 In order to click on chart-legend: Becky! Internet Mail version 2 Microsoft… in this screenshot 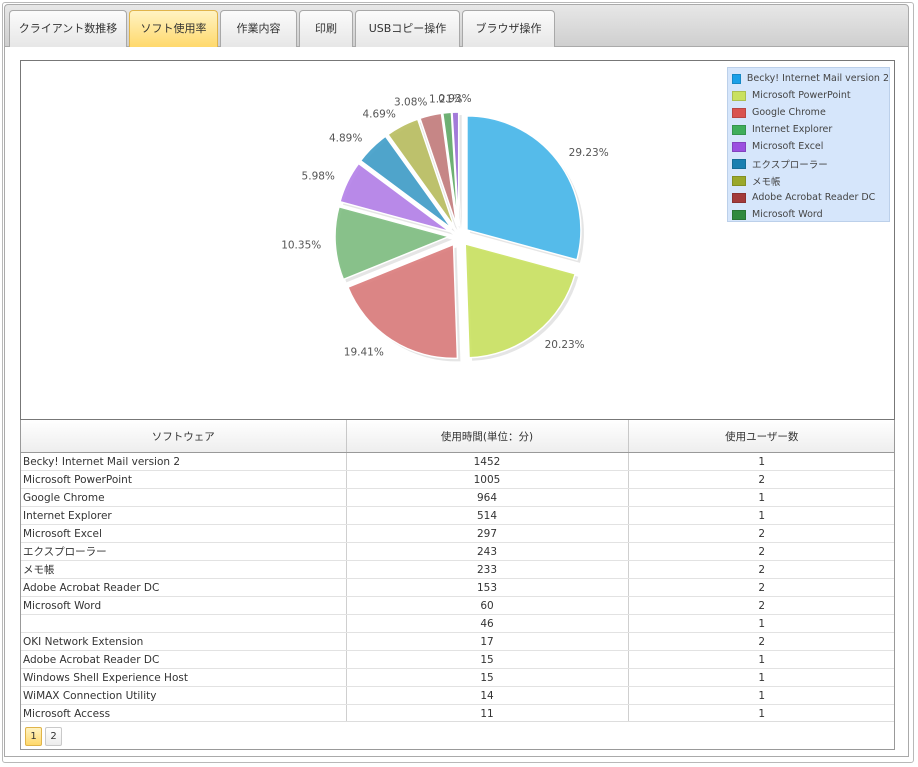, I will do `click(808, 144)`.